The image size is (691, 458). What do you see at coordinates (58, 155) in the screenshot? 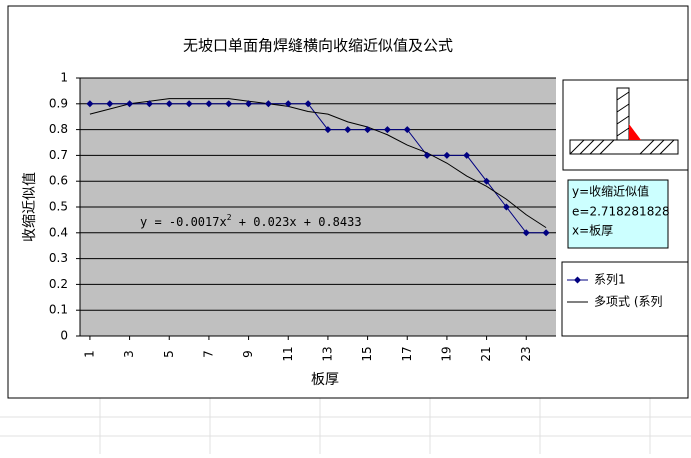
I see `y-tick-label: 0.7` at bounding box center [58, 155].